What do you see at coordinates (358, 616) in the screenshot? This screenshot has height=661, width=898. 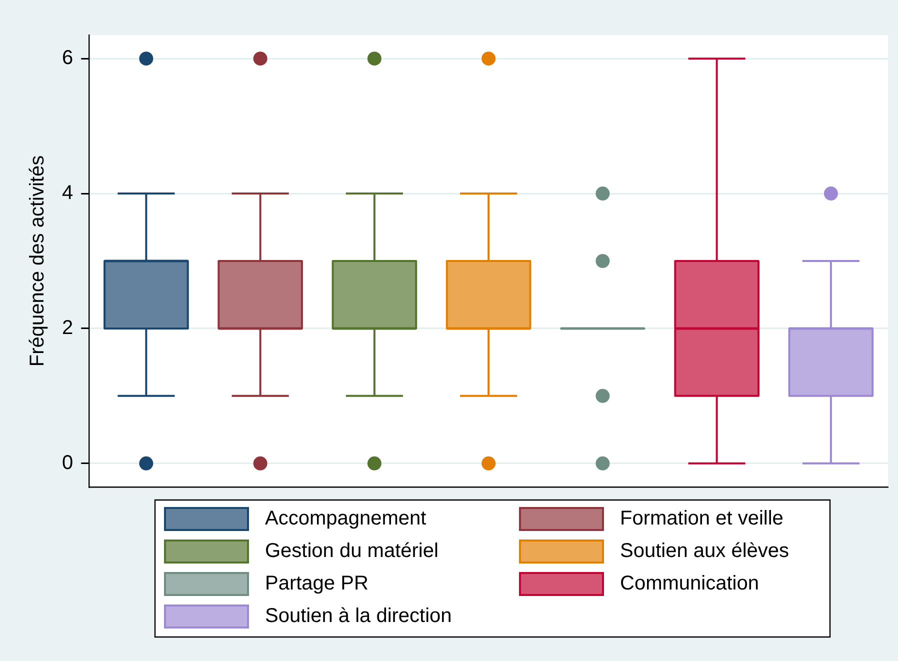 I see `legend-label: Soutien à la direction` at bounding box center [358, 616].